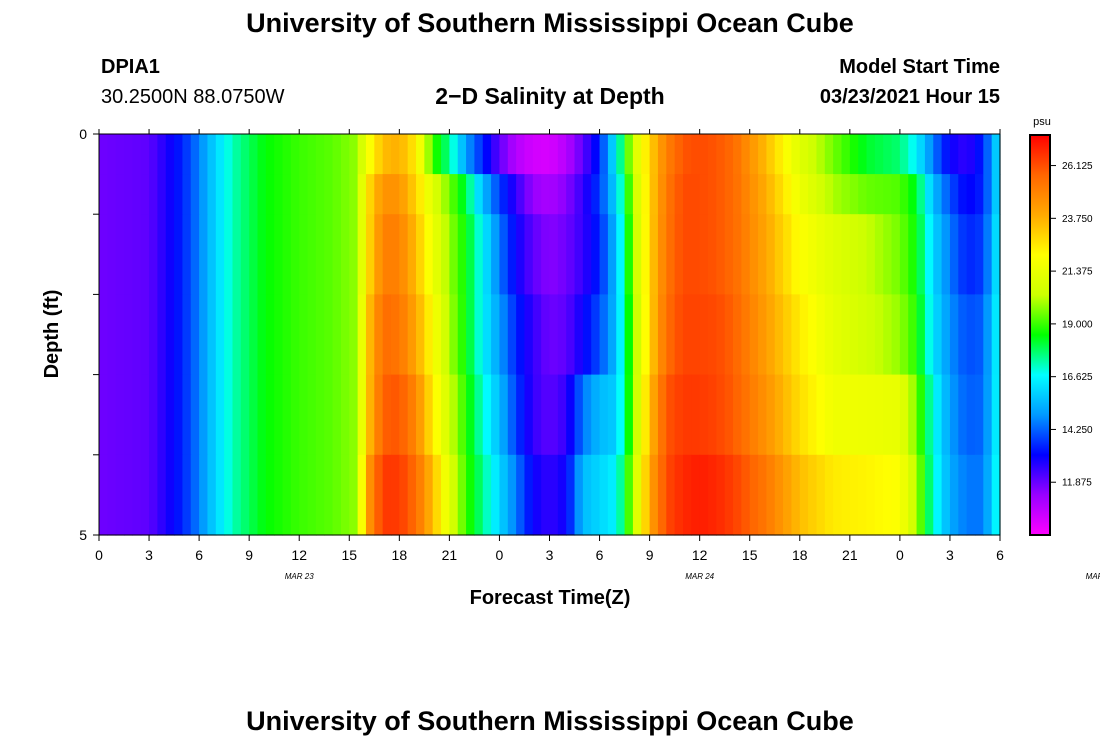  Describe the element at coordinates (550, 555) in the screenshot. I see `x-tick-label: 3` at that location.